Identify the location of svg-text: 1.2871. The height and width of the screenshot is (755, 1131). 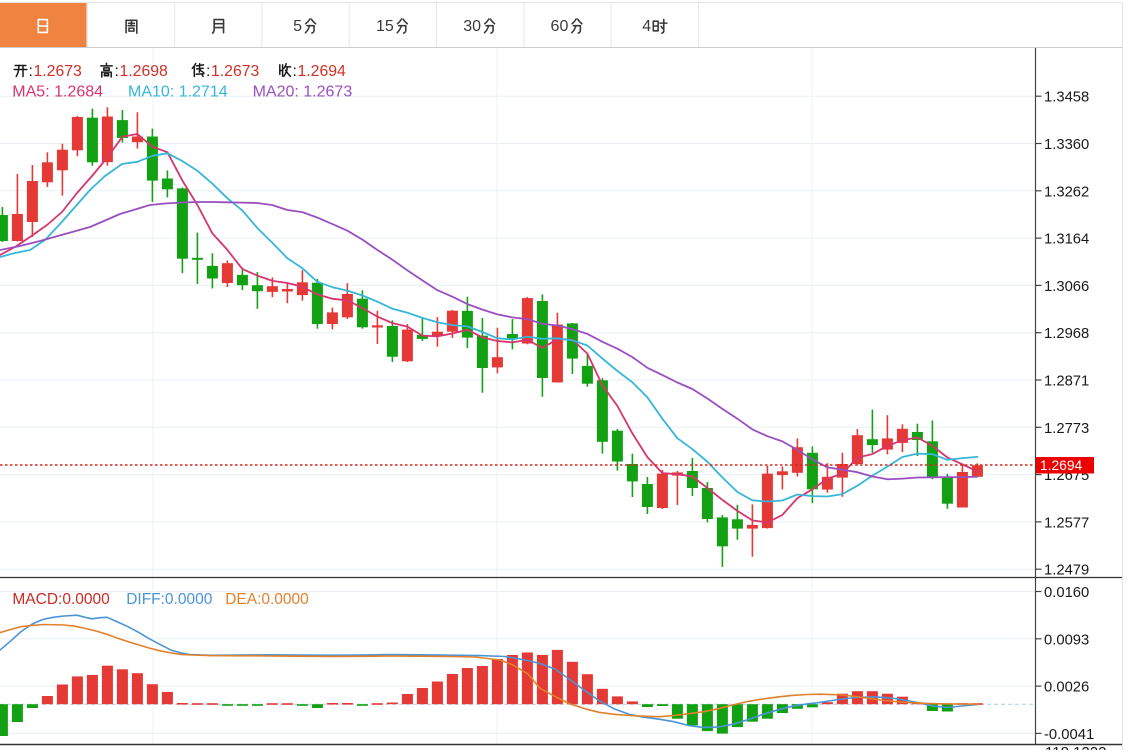
(1066, 382).